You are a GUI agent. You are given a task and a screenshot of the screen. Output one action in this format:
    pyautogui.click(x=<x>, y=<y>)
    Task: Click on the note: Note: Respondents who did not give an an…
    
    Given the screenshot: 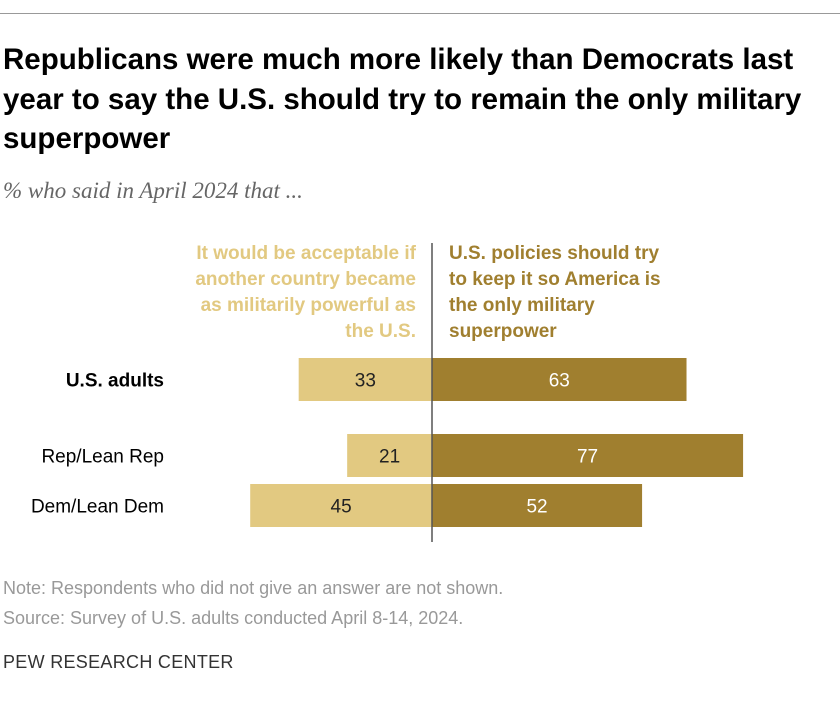 What is the action you would take?
    pyautogui.click(x=253, y=588)
    